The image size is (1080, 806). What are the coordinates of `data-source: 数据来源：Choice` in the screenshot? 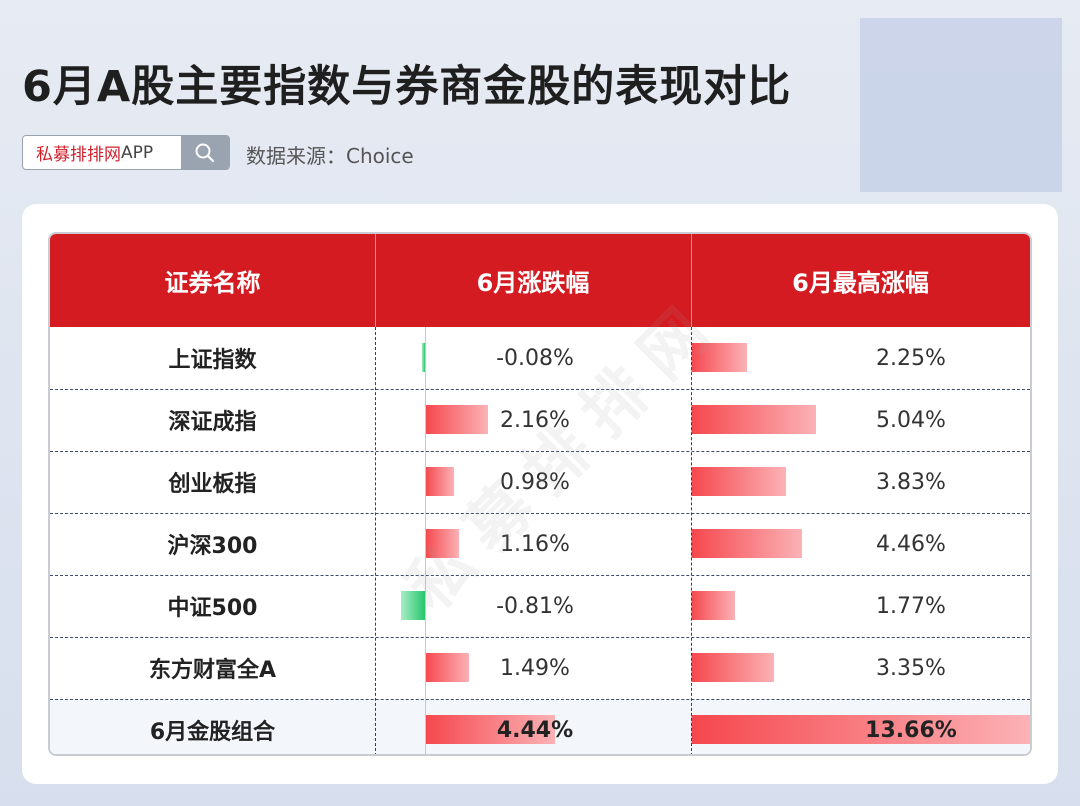 It's located at (330, 156).